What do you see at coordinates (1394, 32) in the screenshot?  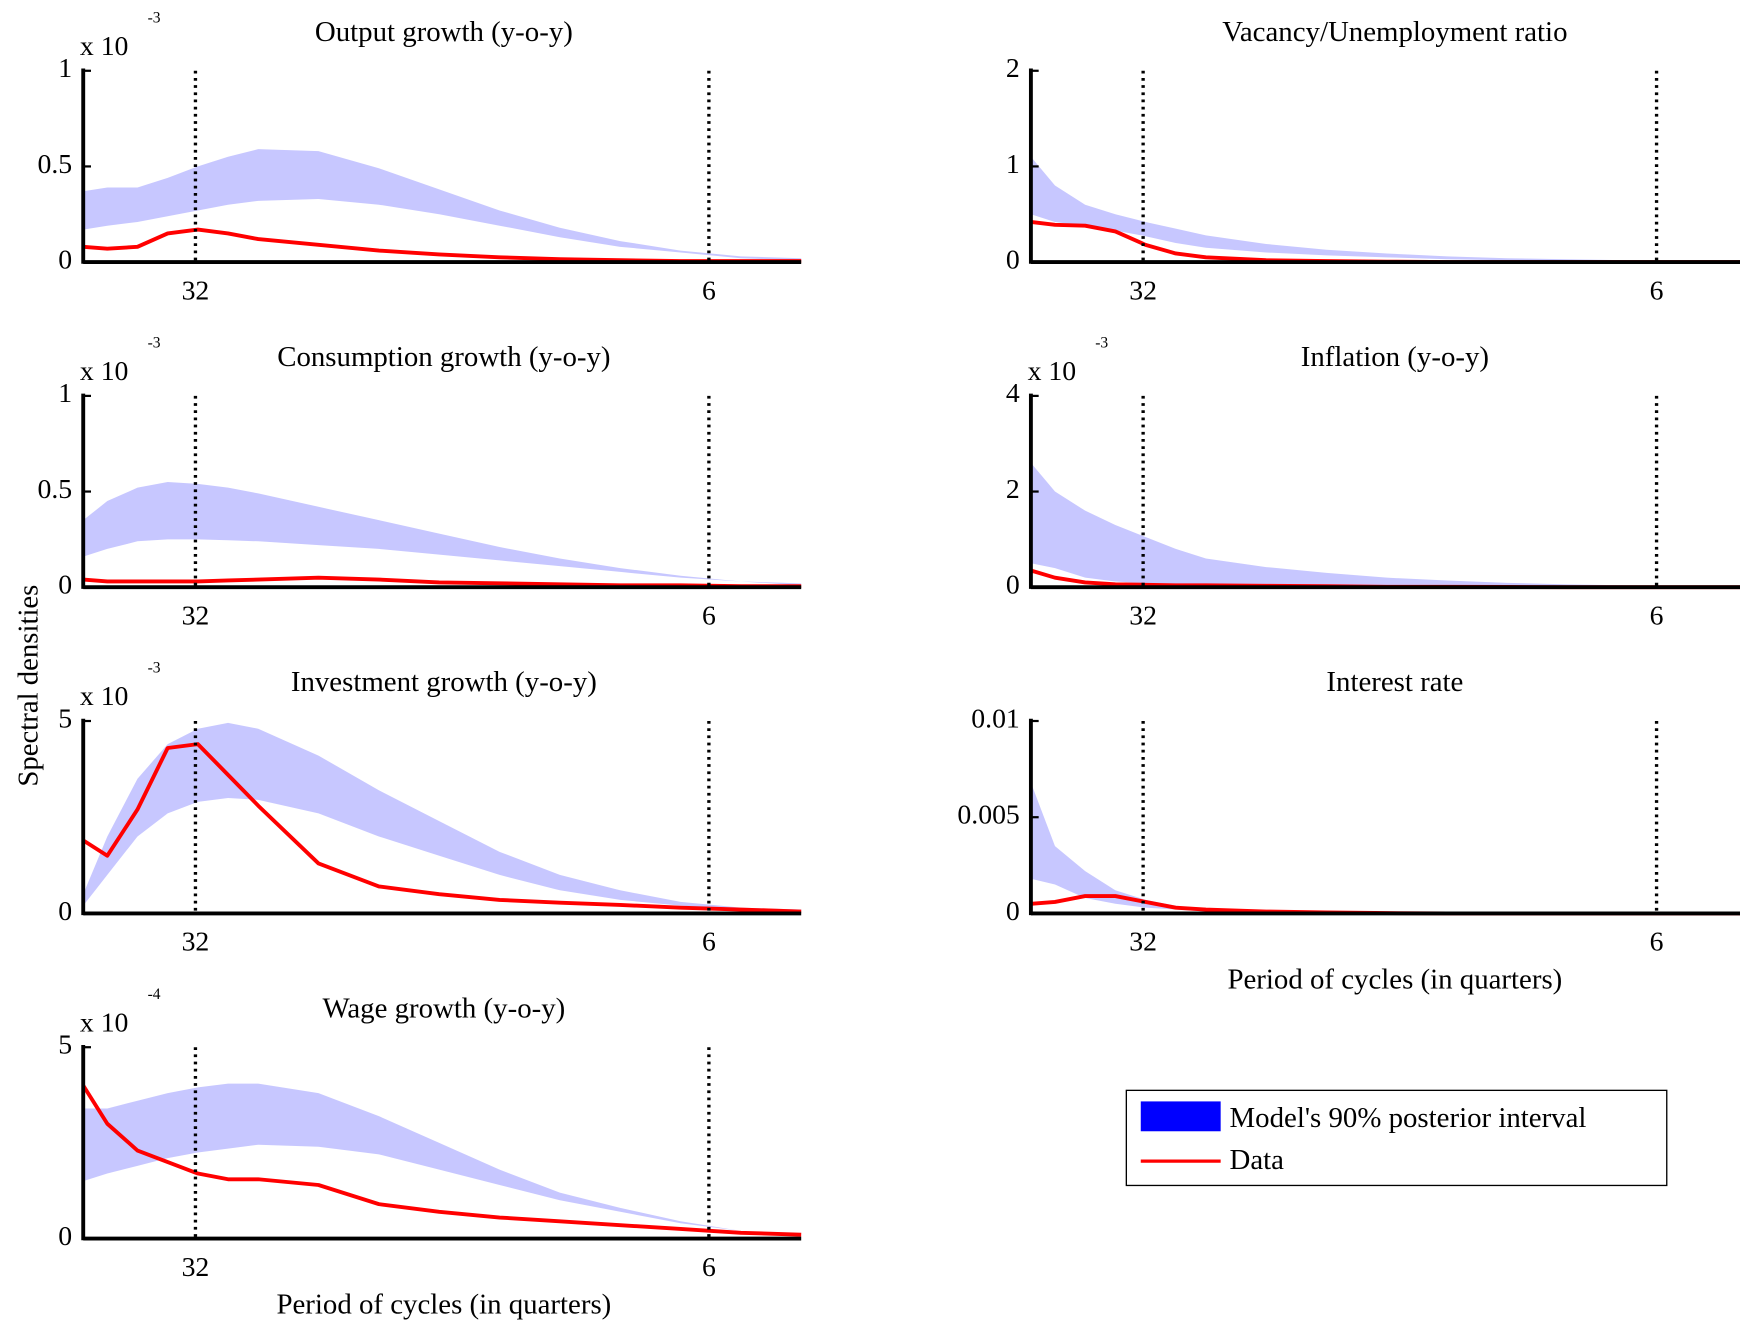 I see `chart-title: Vacancy/Unemployment ratio` at bounding box center [1394, 32].